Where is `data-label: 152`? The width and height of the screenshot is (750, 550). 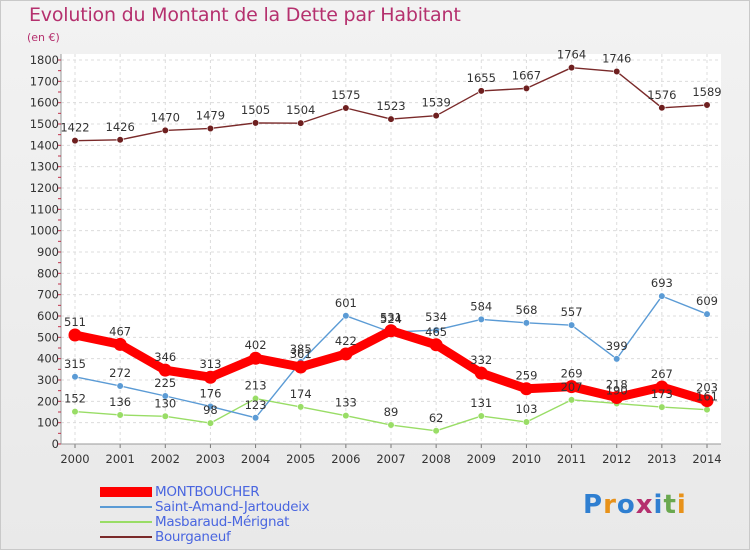 data-label: 152 is located at coordinates (75, 399).